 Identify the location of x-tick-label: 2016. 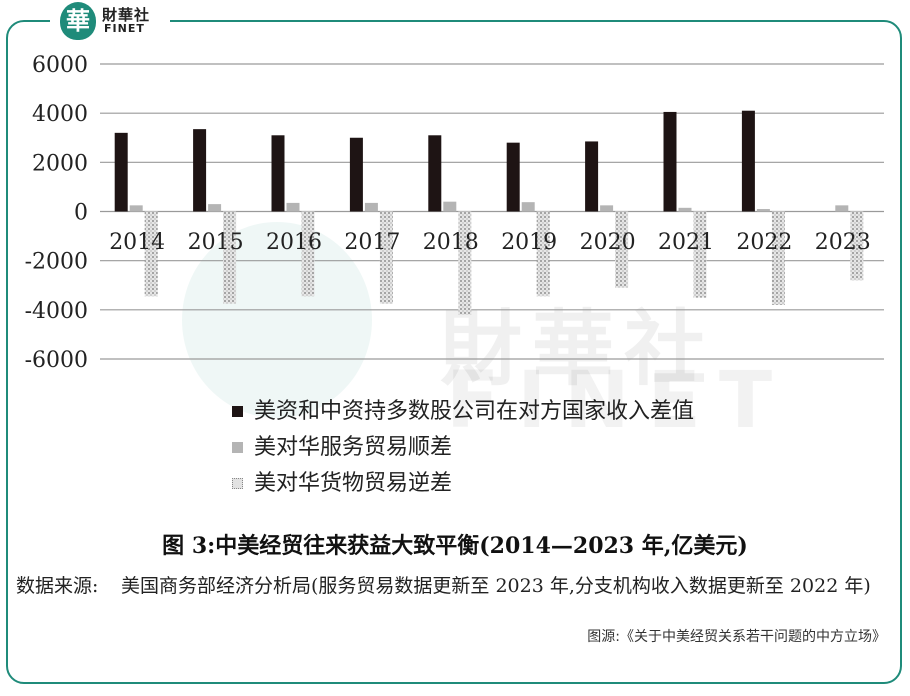
(294, 242).